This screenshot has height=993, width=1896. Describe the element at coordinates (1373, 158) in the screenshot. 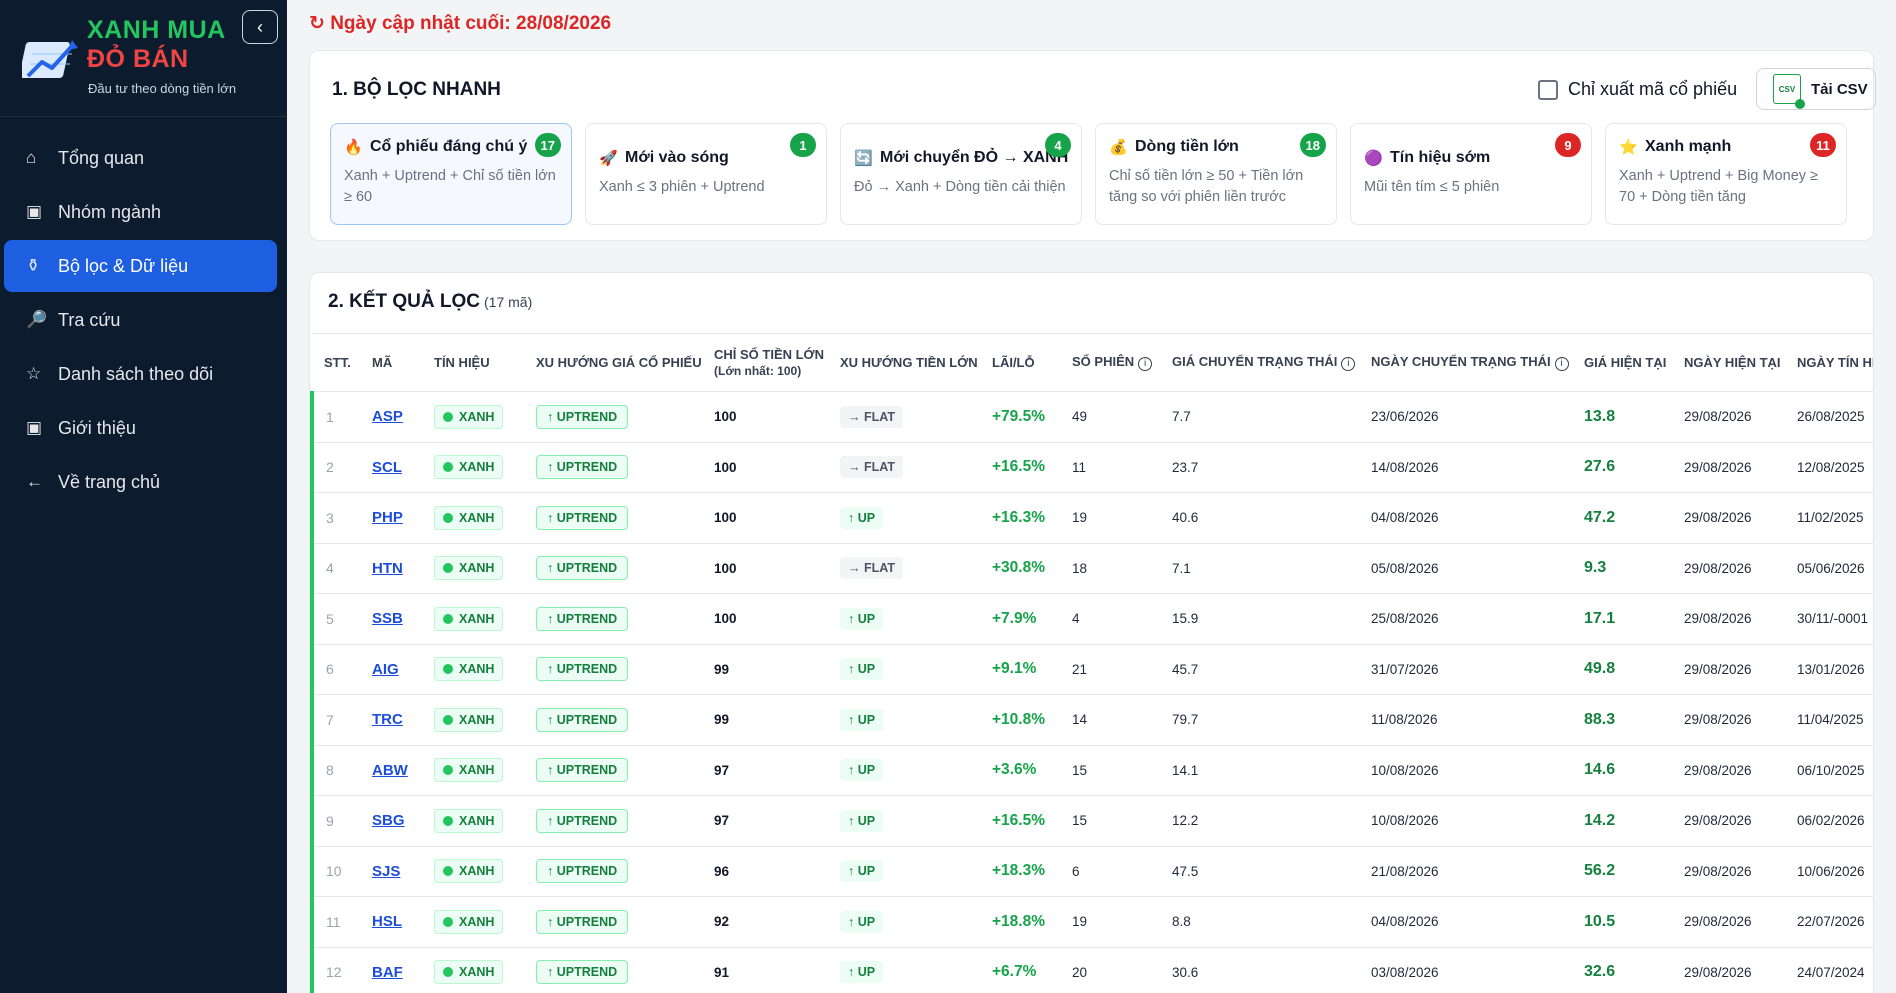

I see `purple-circle-icon: 🟣` at that location.